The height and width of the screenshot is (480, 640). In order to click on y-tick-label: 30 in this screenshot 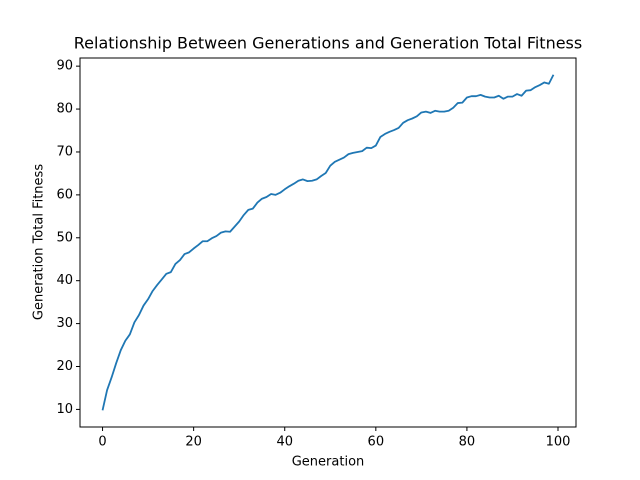, I will do `click(64, 323)`.